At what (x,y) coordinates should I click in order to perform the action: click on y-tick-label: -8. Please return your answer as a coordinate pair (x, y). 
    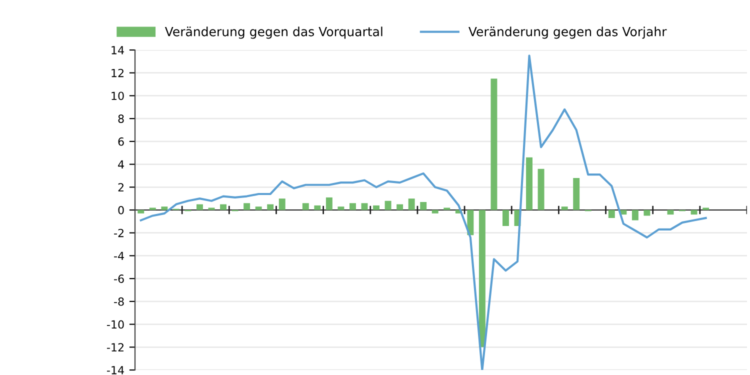
    Looking at the image, I should click on (119, 301).